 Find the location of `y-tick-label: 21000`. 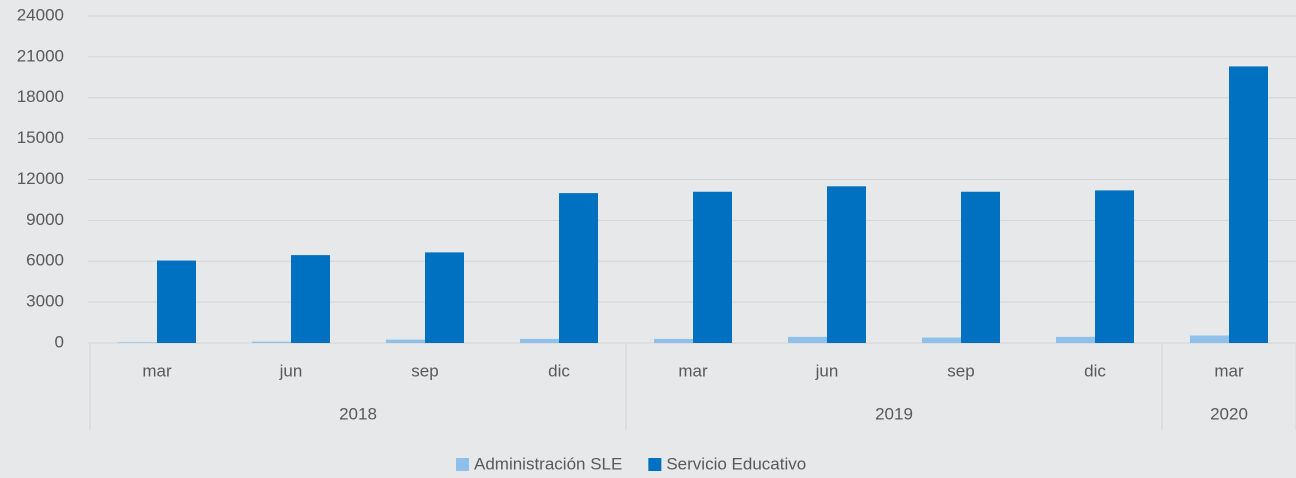

y-tick-label: 21000 is located at coordinates (40, 55).